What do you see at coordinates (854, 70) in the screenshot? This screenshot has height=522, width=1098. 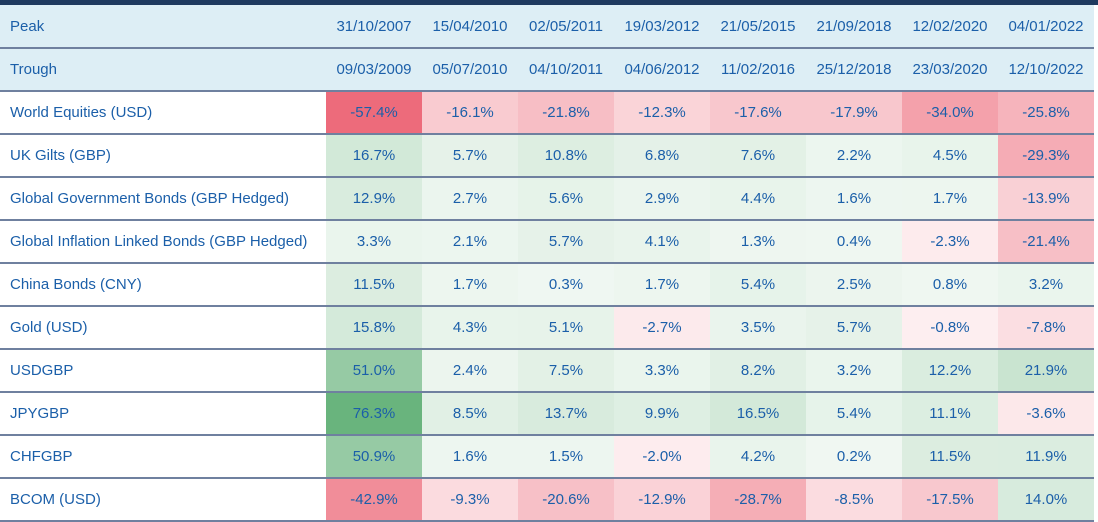 I see `trough-date: 25/12/2018` at bounding box center [854, 70].